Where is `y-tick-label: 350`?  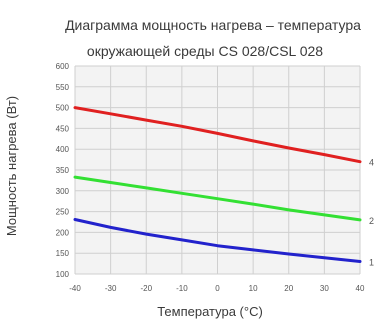 y-tick-label: 350 is located at coordinates (63, 170).